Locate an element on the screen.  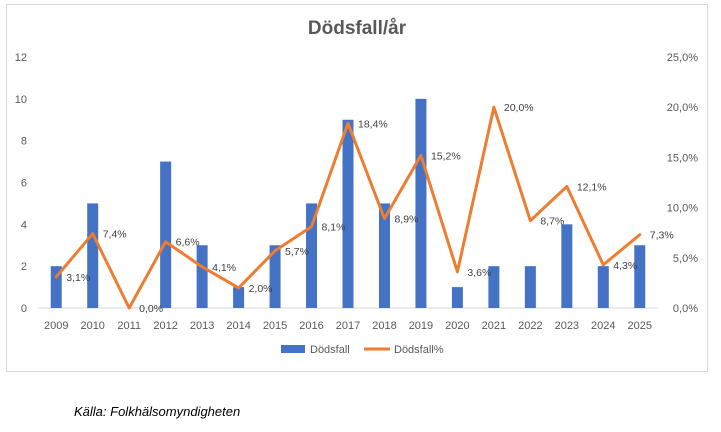
x-tick-label: 2017 is located at coordinates (348, 326).